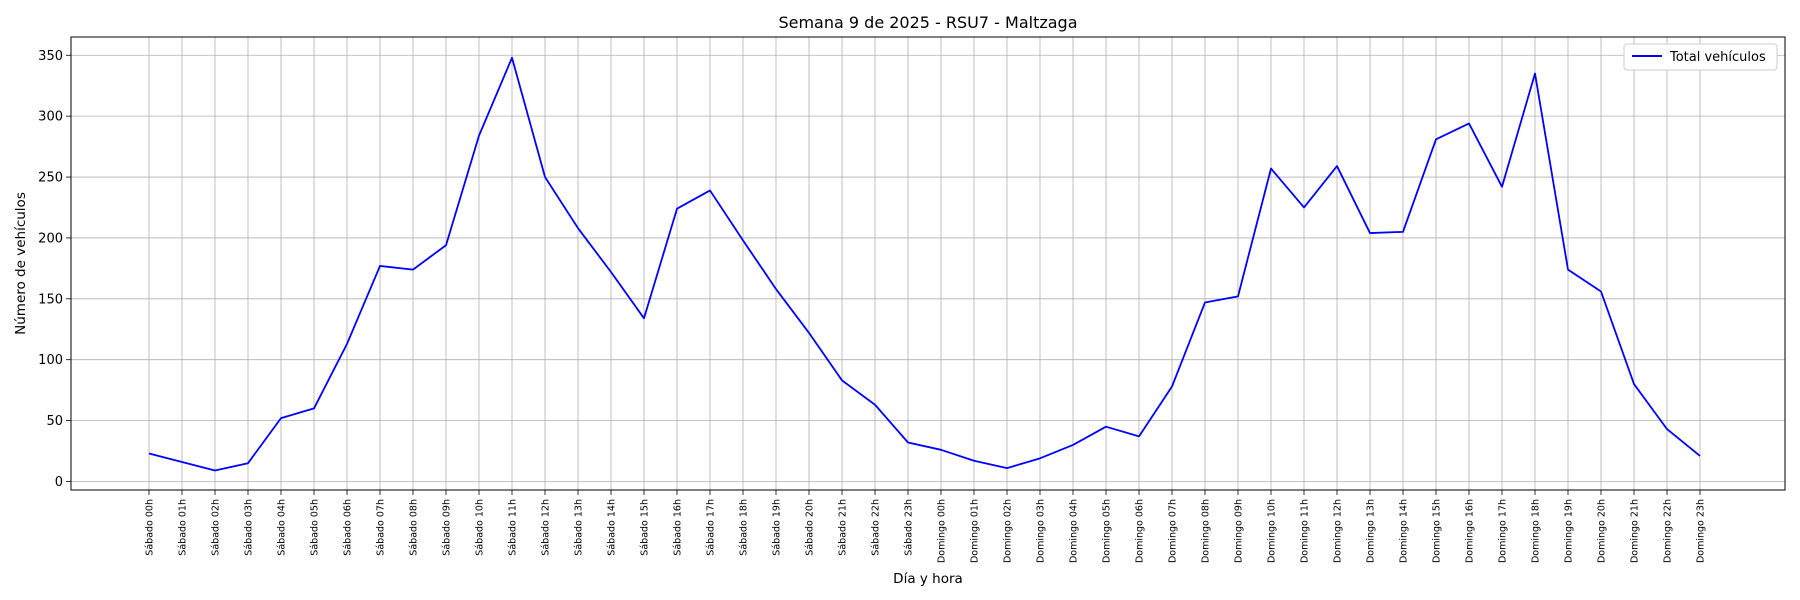 This screenshot has height=600, width=1800. I want to click on x-tick-label: Sábado 01h, so click(183, 527).